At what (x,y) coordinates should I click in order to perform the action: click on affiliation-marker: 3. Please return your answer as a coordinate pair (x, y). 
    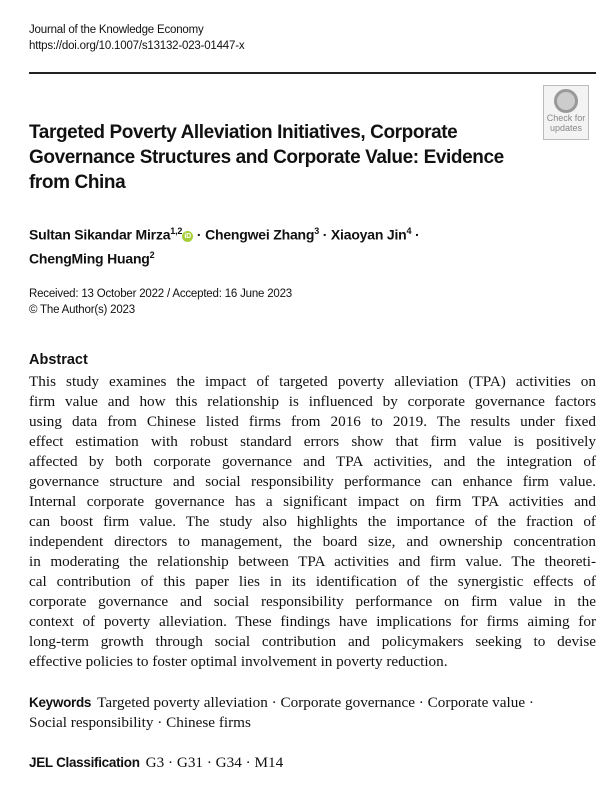
    Looking at the image, I should click on (317, 231).